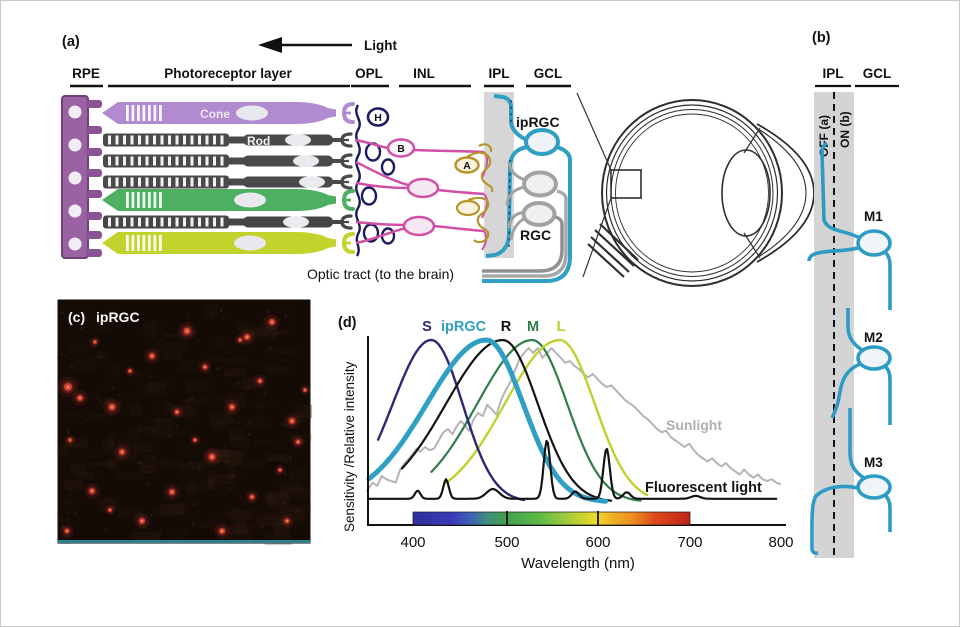 The width and height of the screenshot is (960, 627). Describe the element at coordinates (695, 189) in the screenshot. I see `eye-schematic` at that location.